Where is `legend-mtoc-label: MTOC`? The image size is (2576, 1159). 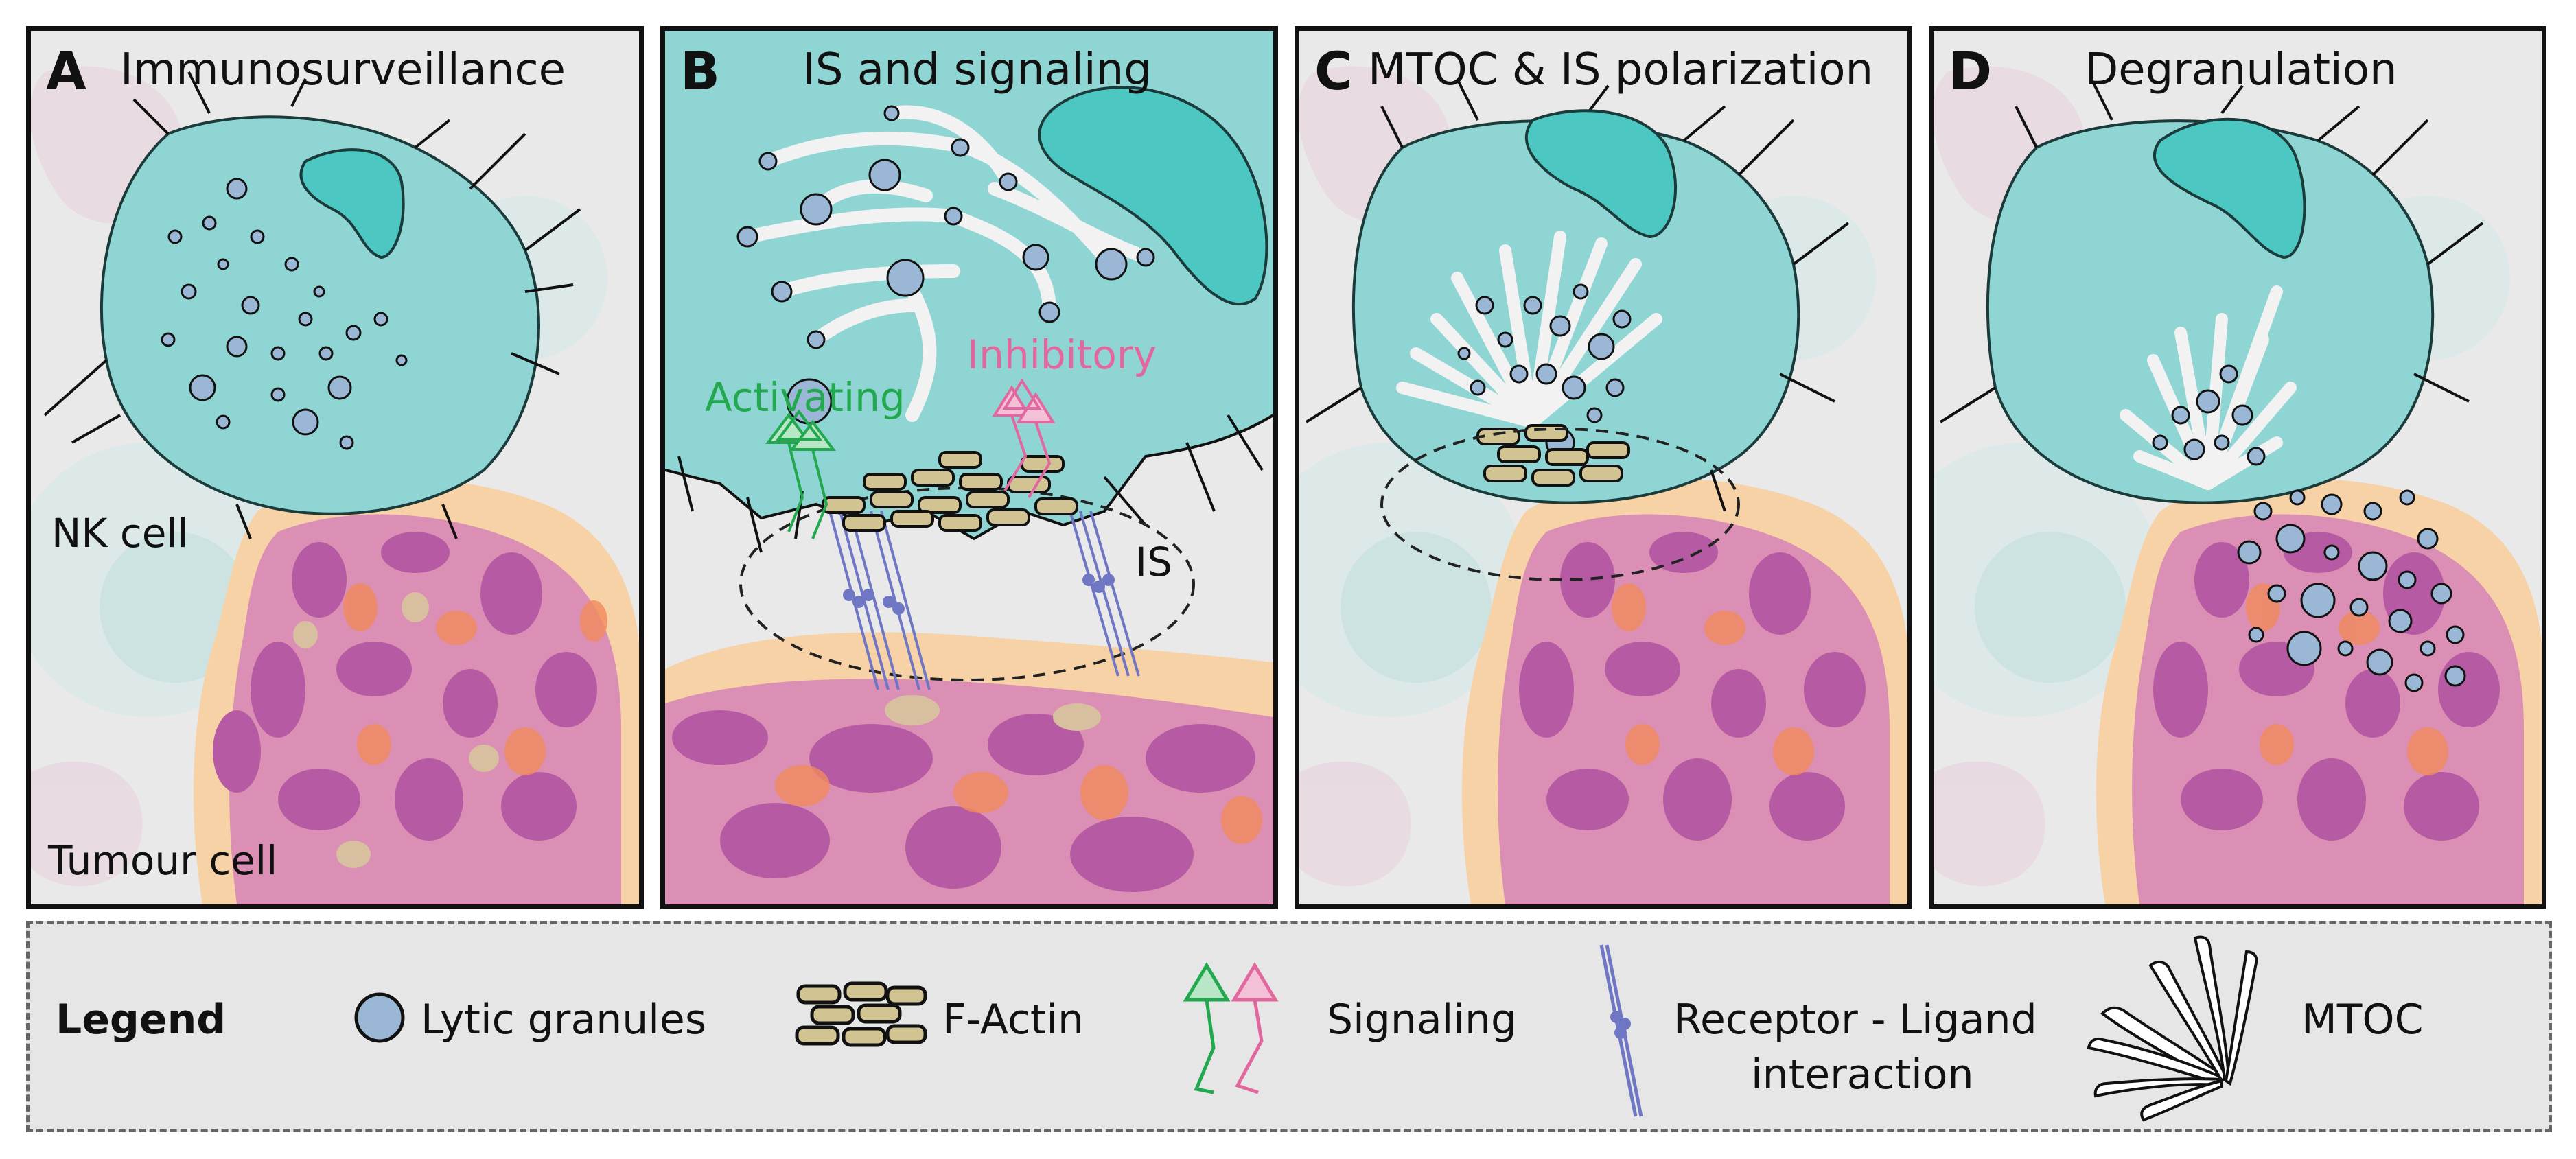
legend-mtoc-label: MTOC is located at coordinates (2362, 1020).